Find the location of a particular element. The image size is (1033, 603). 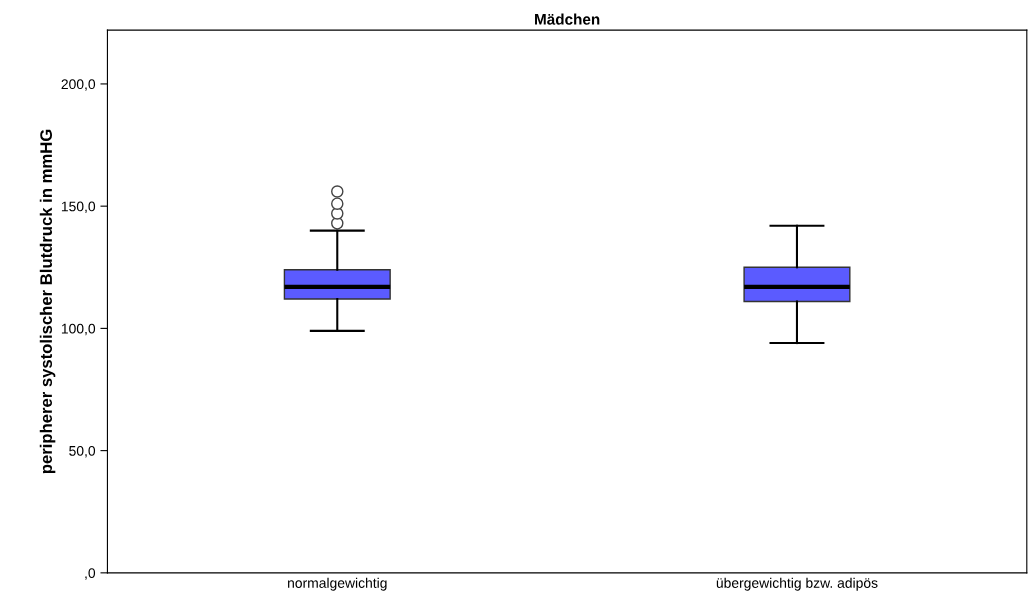

x-tick-label: normalgewichtig is located at coordinates (337, 584).